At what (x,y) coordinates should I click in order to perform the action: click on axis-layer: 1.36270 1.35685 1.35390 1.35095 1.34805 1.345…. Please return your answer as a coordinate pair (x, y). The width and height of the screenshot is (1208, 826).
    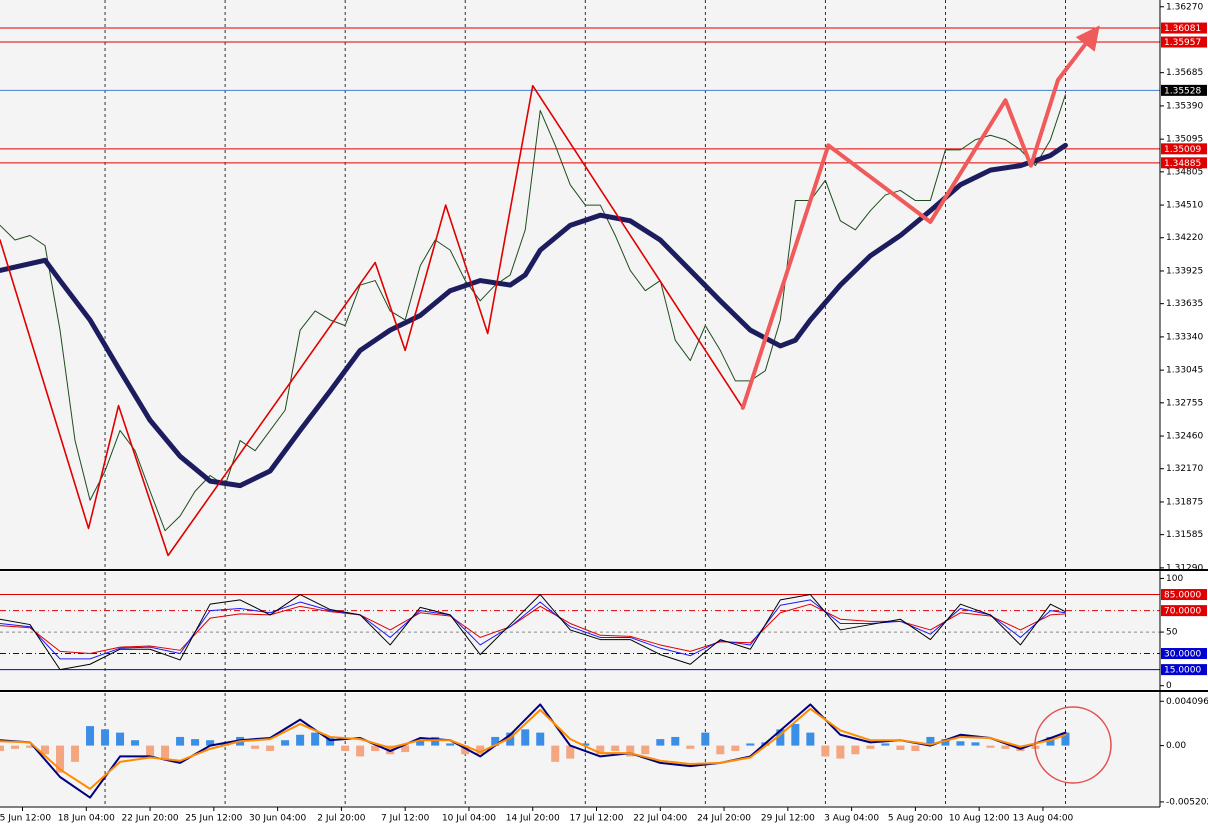
    Looking at the image, I should click on (1183, 287).